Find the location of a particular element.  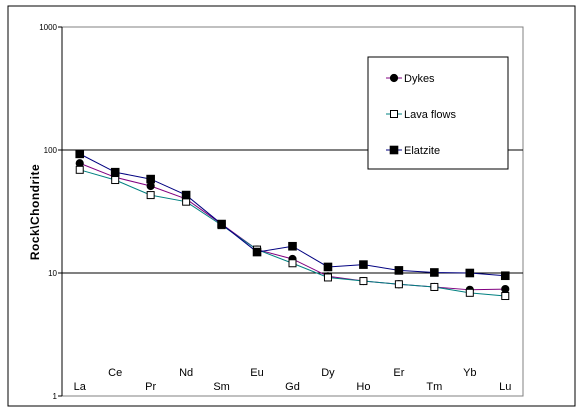

legend-entry: Dykes is located at coordinates (410, 79).